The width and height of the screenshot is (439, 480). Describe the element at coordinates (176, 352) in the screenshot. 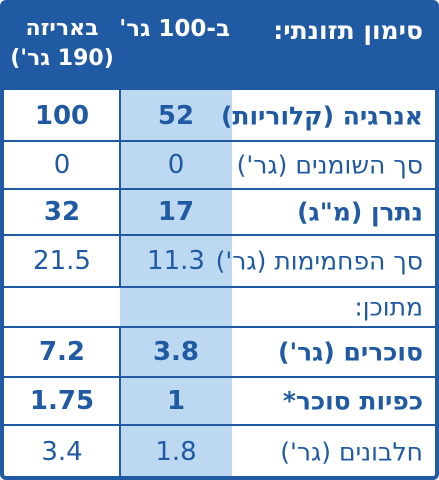

I see `row-value-per-100g: 3.8` at that location.